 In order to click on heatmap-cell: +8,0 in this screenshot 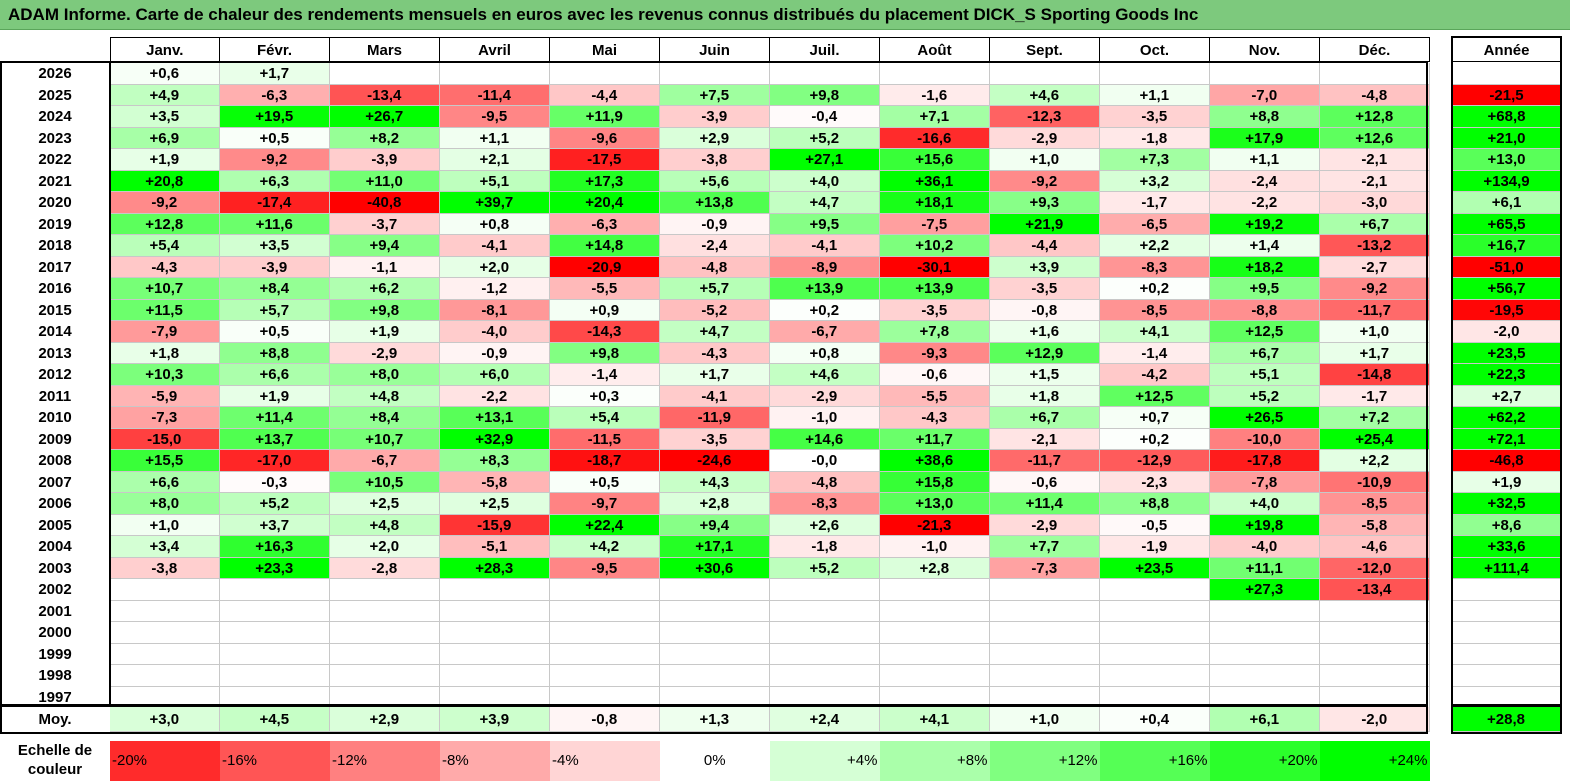, I will do `click(385, 375)`.